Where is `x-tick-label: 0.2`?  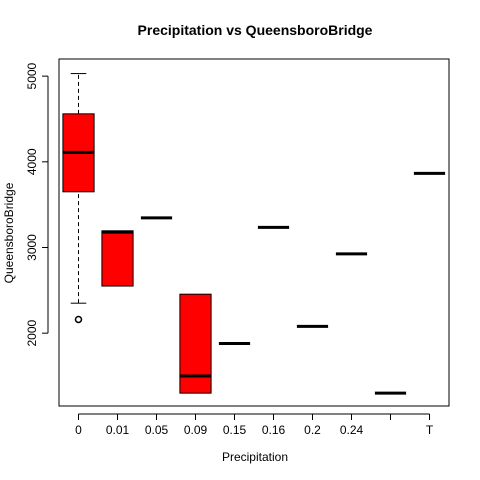 x-tick-label: 0.2 is located at coordinates (312, 430).